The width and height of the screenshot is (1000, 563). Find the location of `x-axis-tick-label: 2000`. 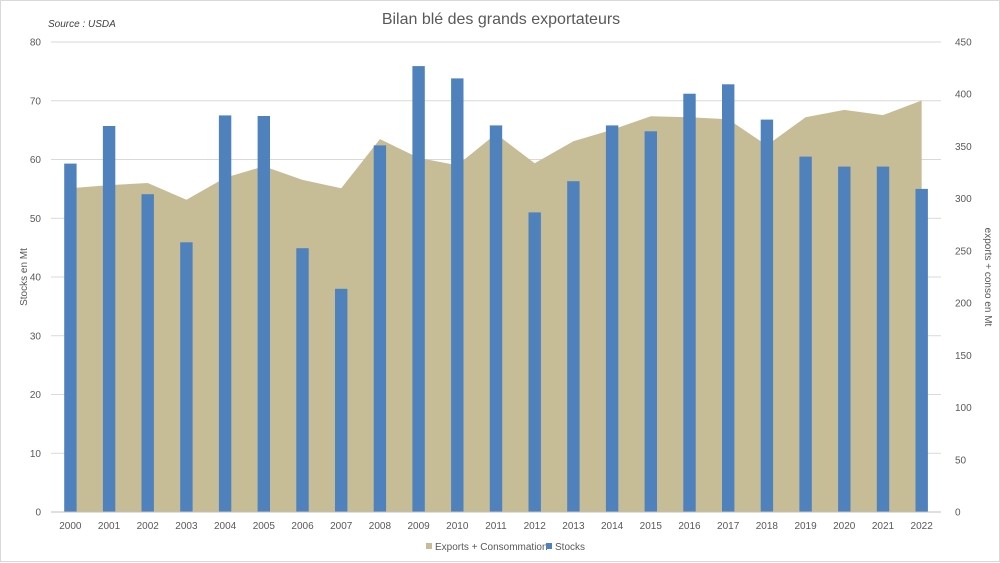

x-axis-tick-label: 2000 is located at coordinates (70, 526).